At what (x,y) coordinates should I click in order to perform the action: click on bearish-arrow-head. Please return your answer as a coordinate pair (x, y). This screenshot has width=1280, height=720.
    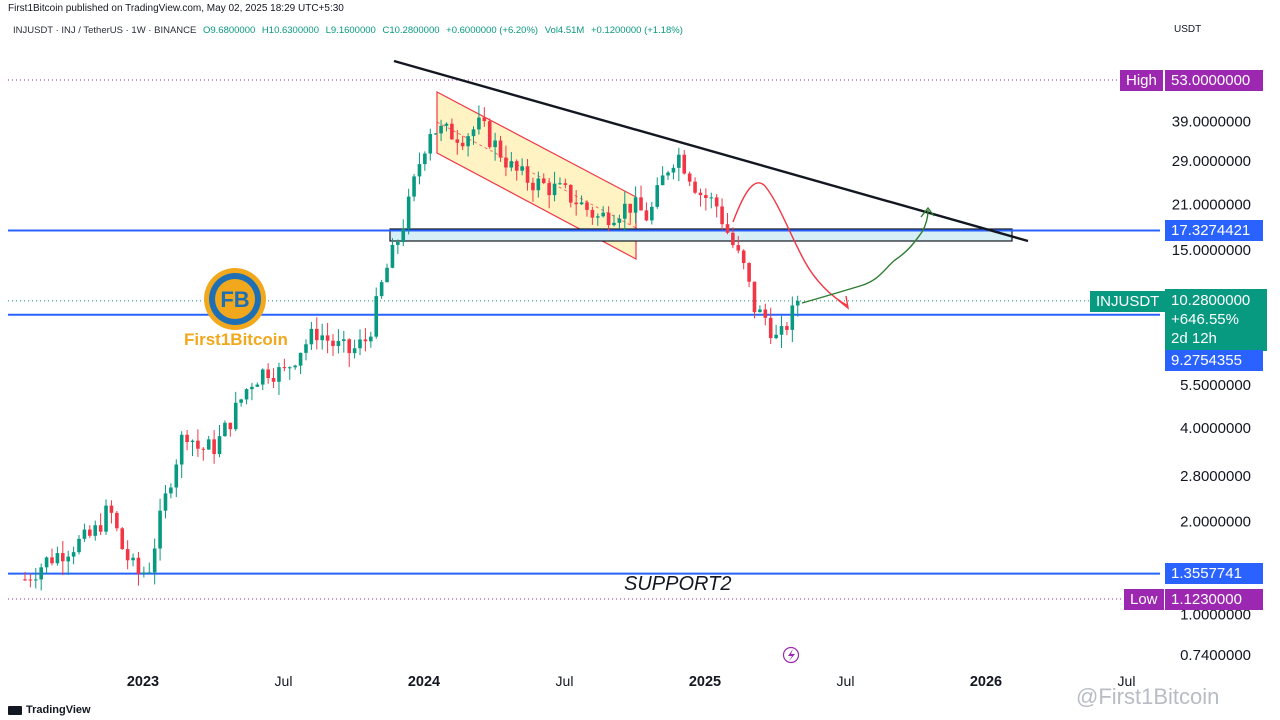
    Looking at the image, I should click on (843, 302).